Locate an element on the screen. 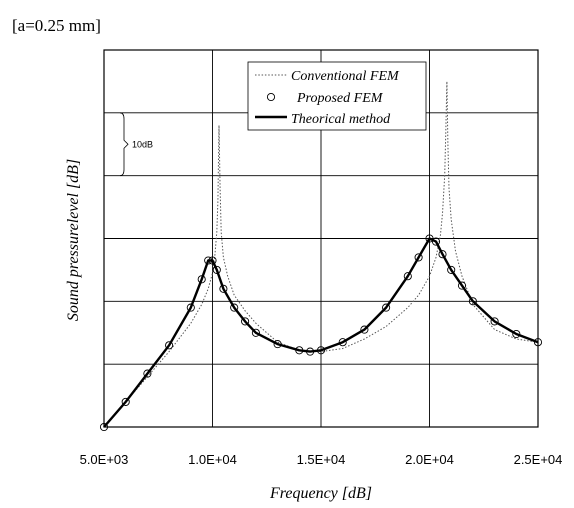 The width and height of the screenshot is (574, 508). scale-bracket is located at coordinates (124, 144).